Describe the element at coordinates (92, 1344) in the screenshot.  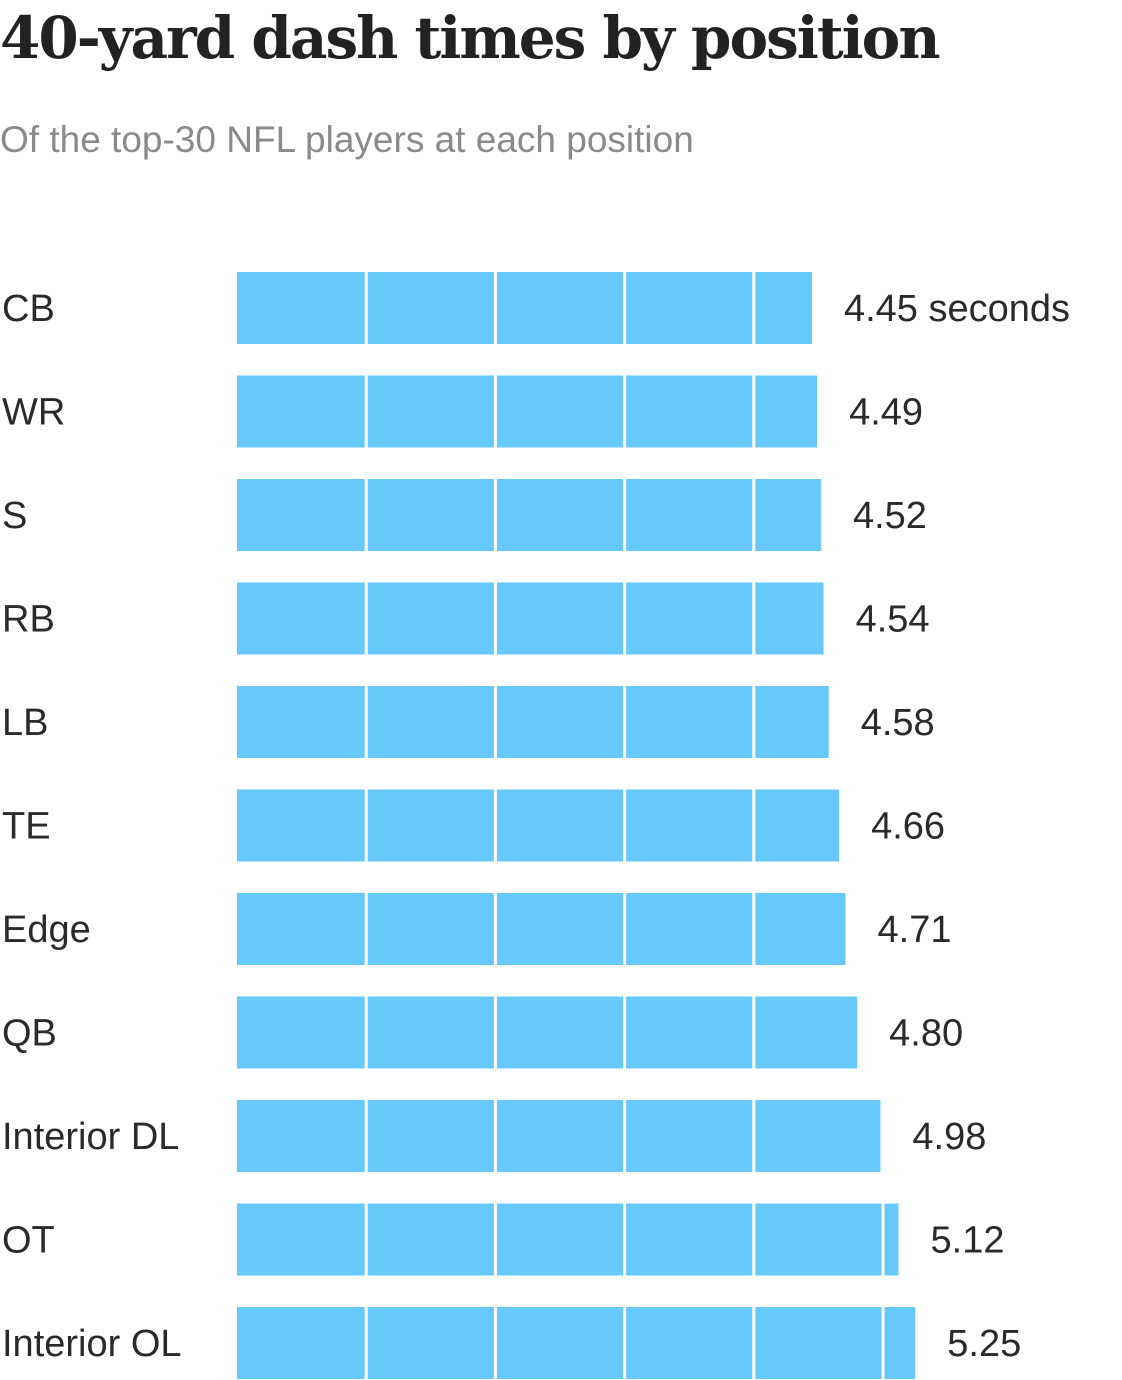
I see `category-label: Interior OL` at that location.